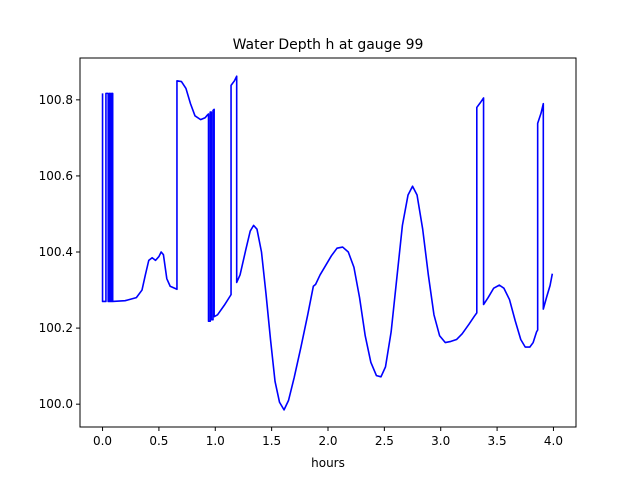  What do you see at coordinates (440, 441) in the screenshot?
I see `x-tick-label: 3.0` at bounding box center [440, 441].